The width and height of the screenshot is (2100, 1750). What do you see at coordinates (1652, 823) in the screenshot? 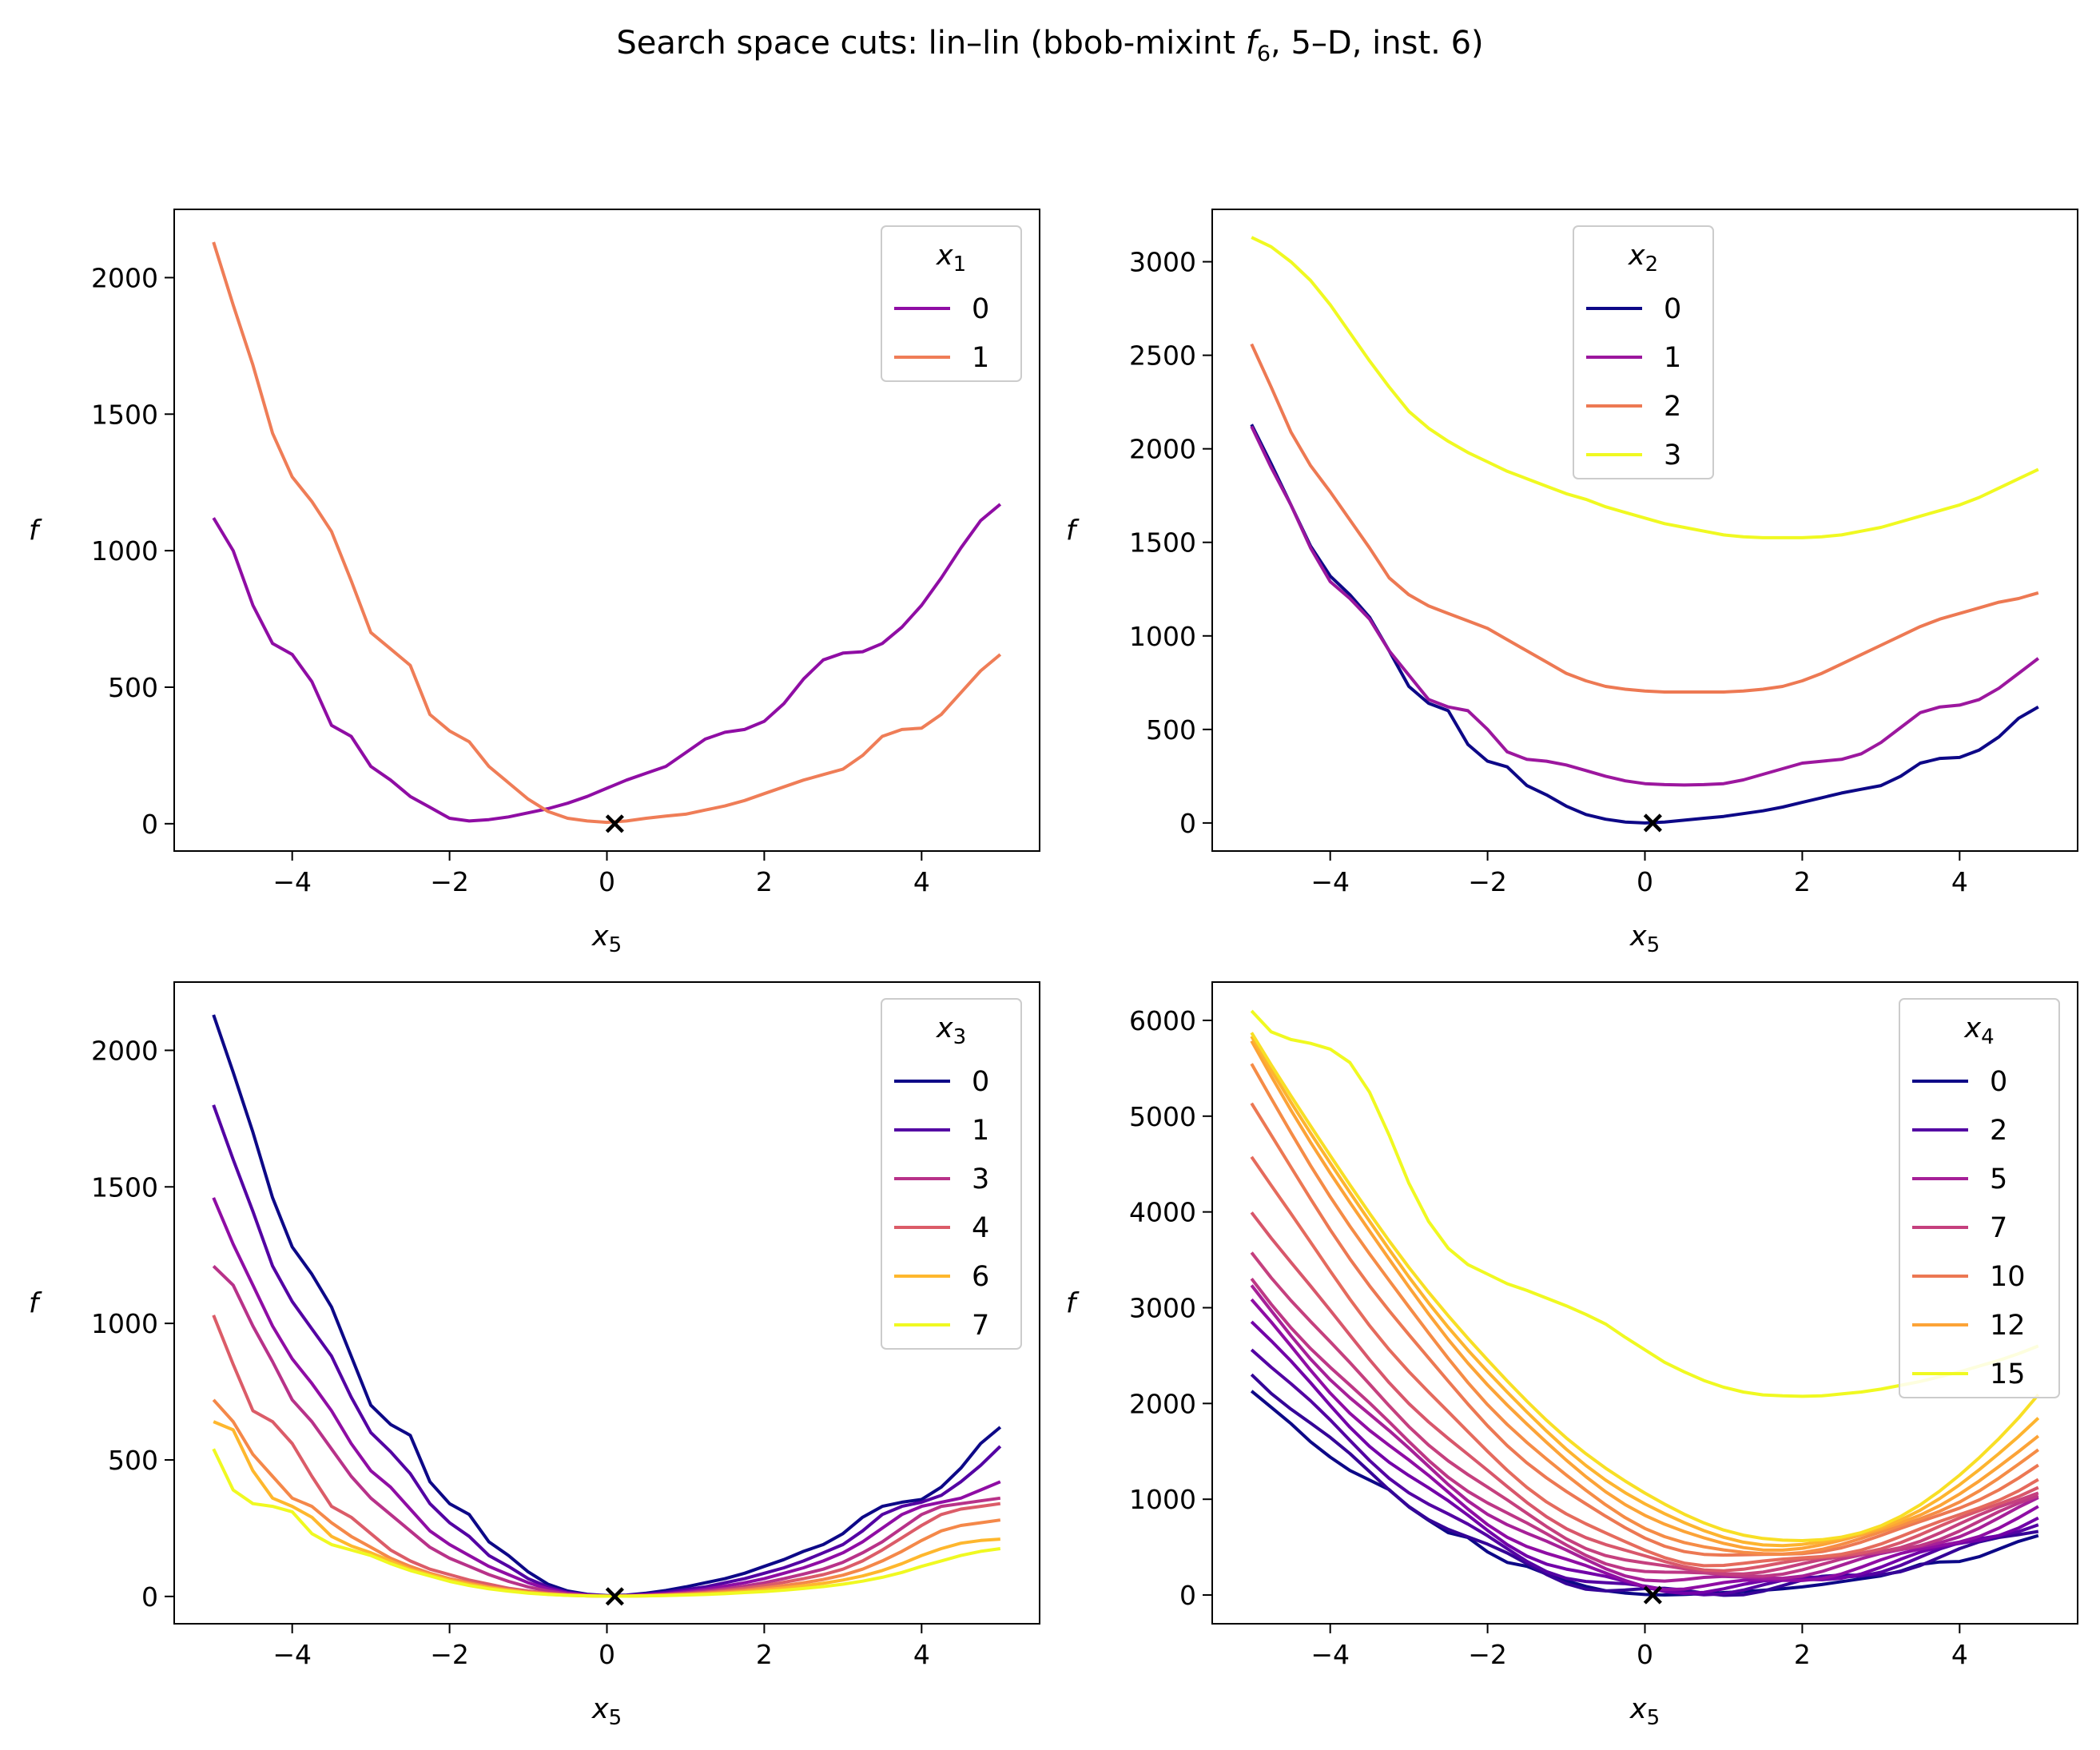
I see `panel-2-optimum-marker` at bounding box center [1652, 823].